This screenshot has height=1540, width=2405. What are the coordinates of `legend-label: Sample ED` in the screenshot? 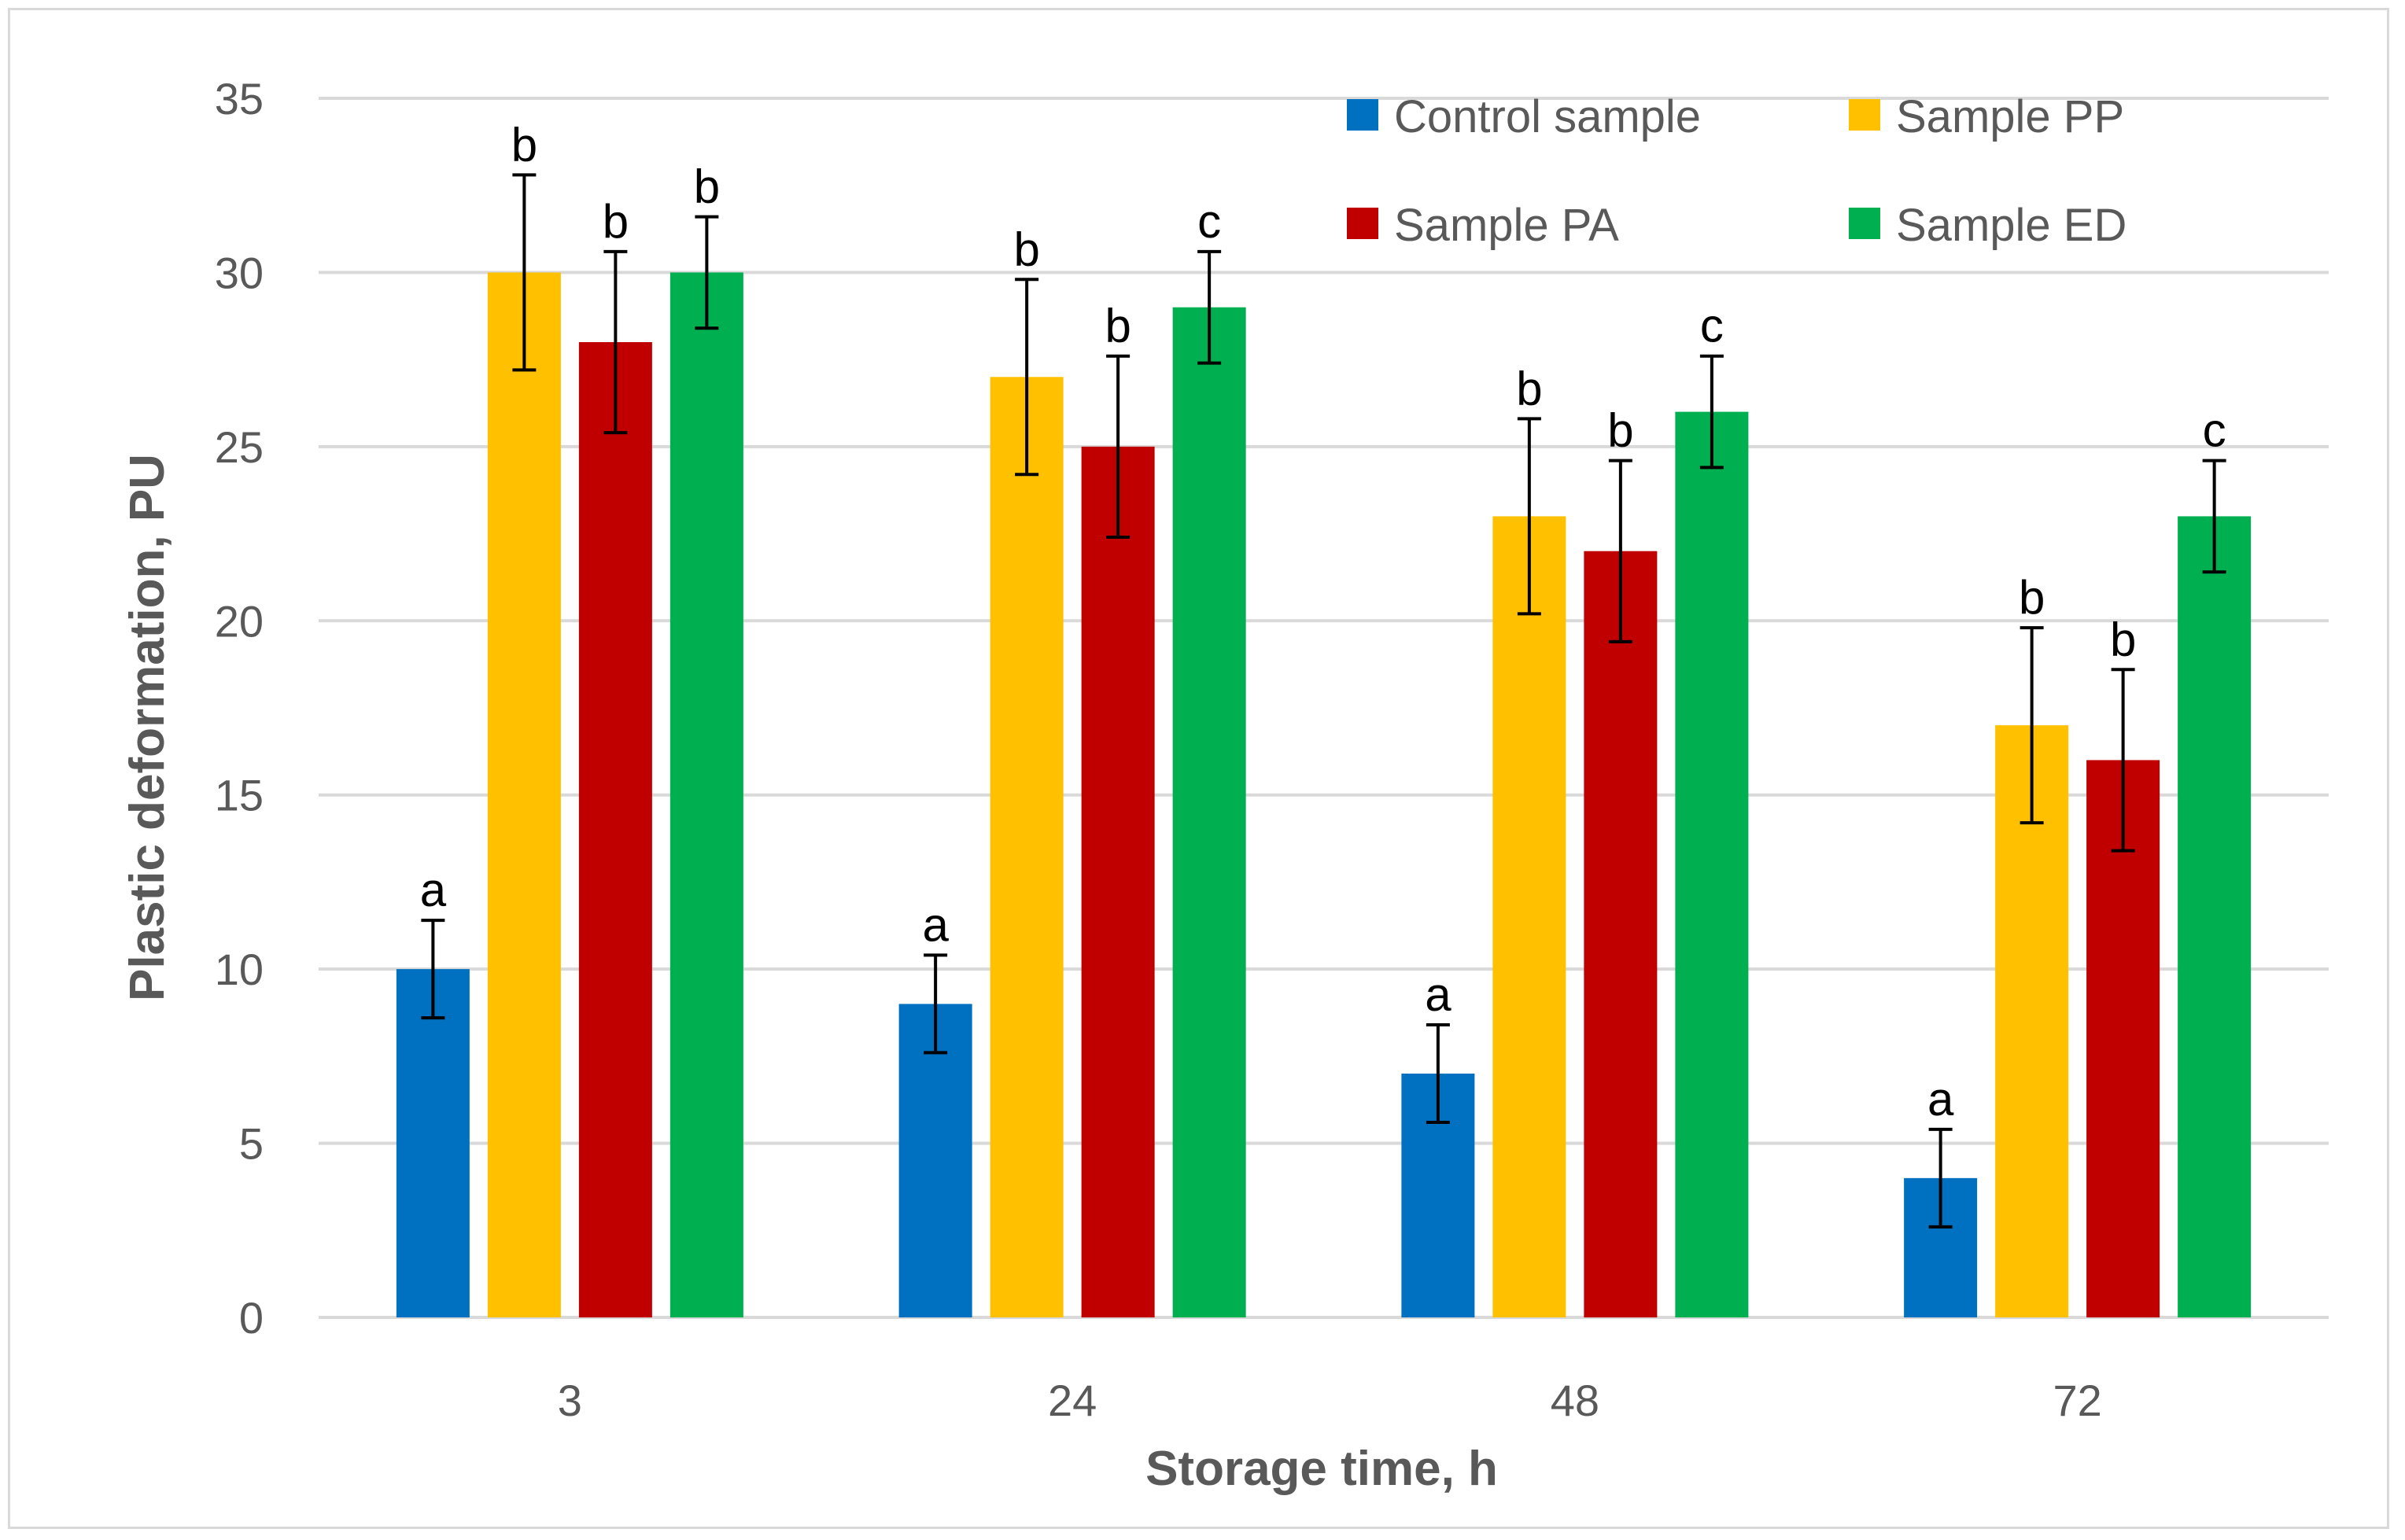 It's located at (2011, 225).